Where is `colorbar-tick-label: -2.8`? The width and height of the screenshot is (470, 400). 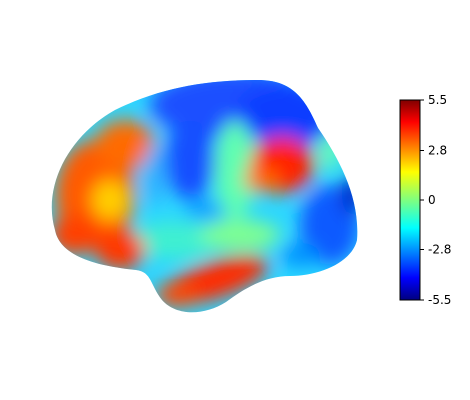 colorbar-tick-label: -2.8 is located at coordinates (439, 250).